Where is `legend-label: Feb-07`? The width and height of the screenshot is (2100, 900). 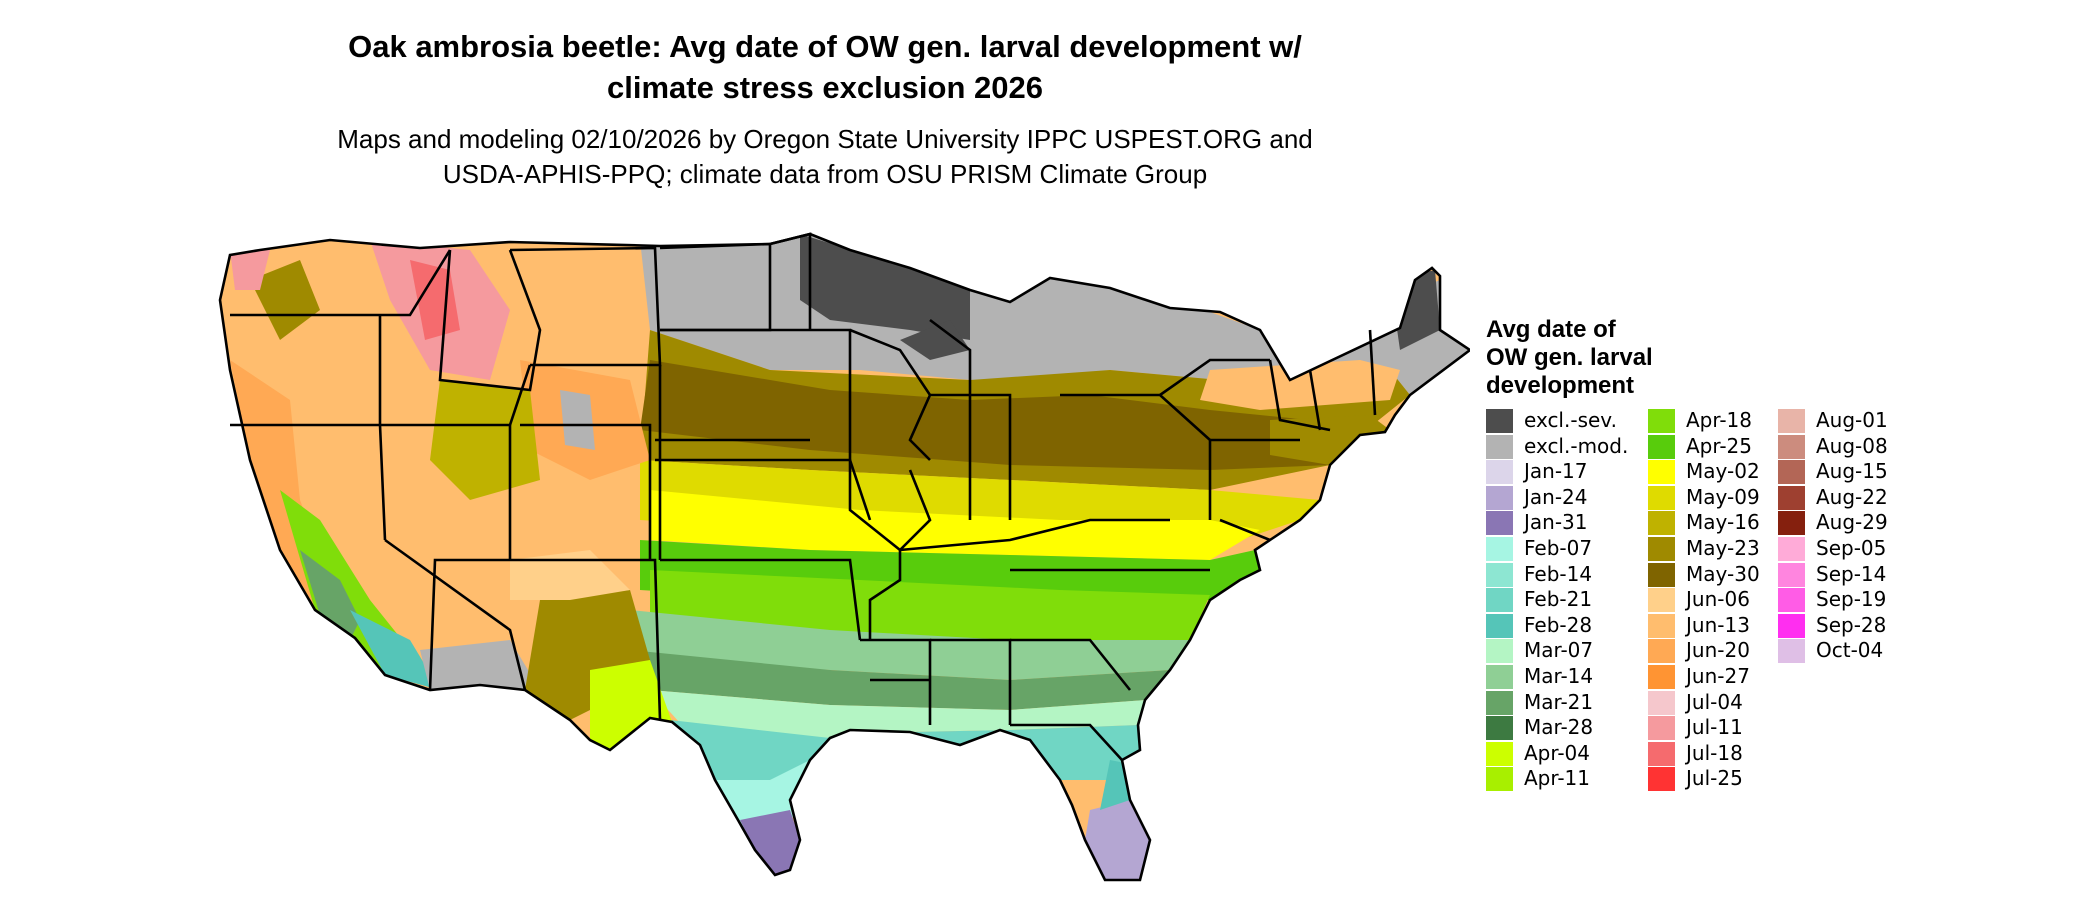
legend-label: Feb-07 is located at coordinates (1558, 547).